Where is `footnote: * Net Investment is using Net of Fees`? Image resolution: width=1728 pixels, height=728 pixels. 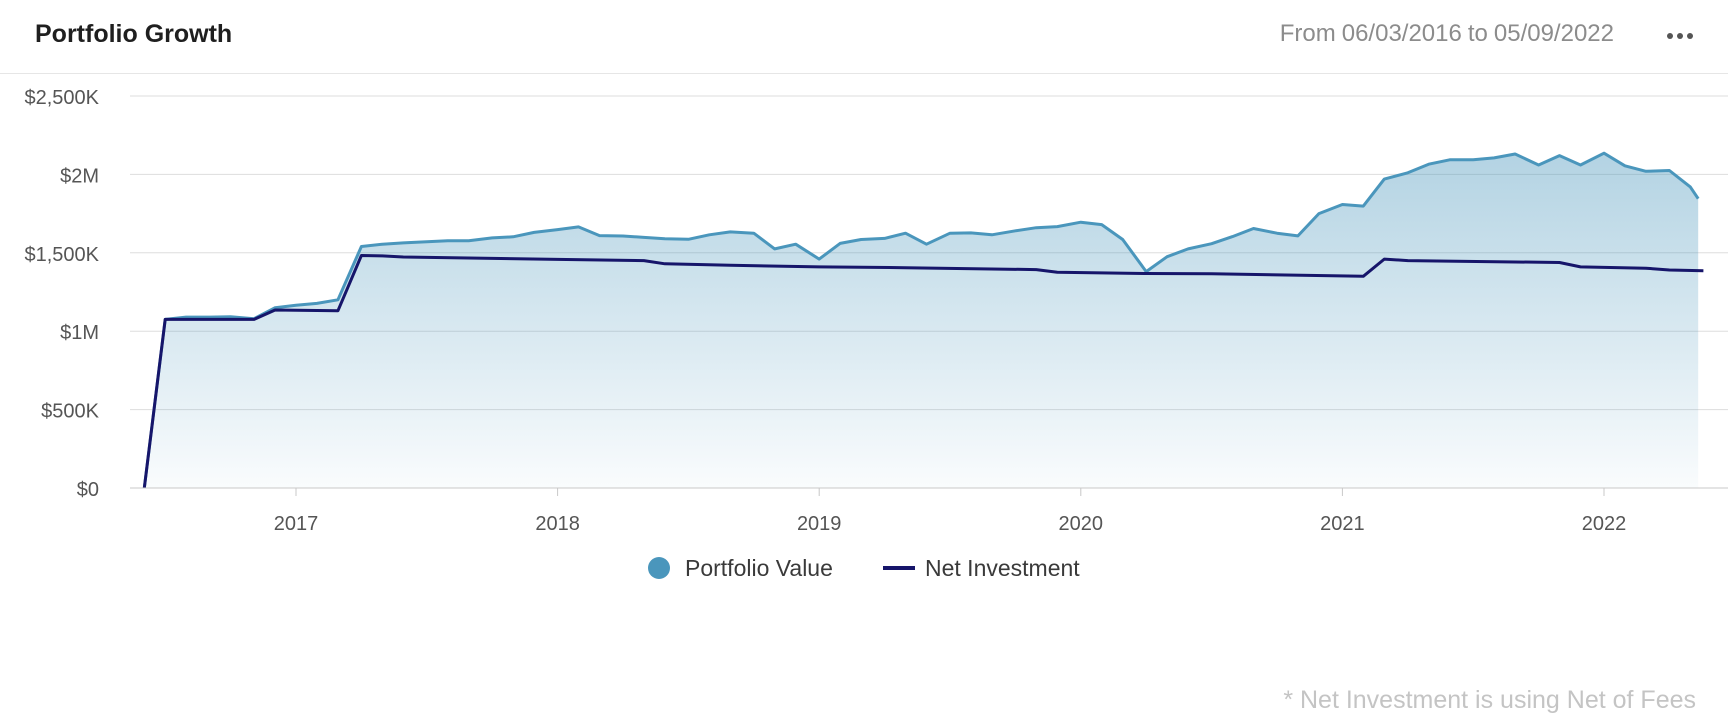
footnote: * Net Investment is using Net of Fees is located at coordinates (1489, 700).